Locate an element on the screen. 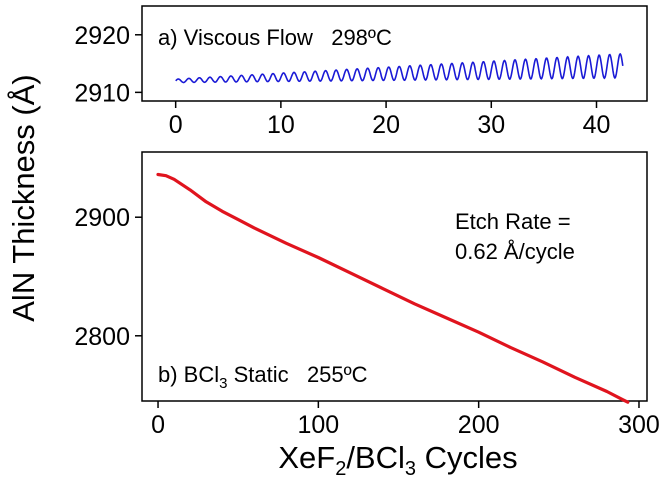 This screenshot has width=661, height=478. etch-rate-line2: 0.62 Å/cycle is located at coordinates (515, 251).